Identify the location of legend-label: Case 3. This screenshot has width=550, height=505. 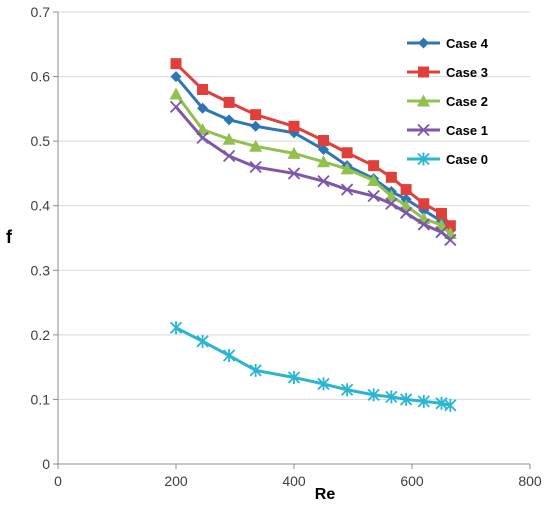
(467, 72).